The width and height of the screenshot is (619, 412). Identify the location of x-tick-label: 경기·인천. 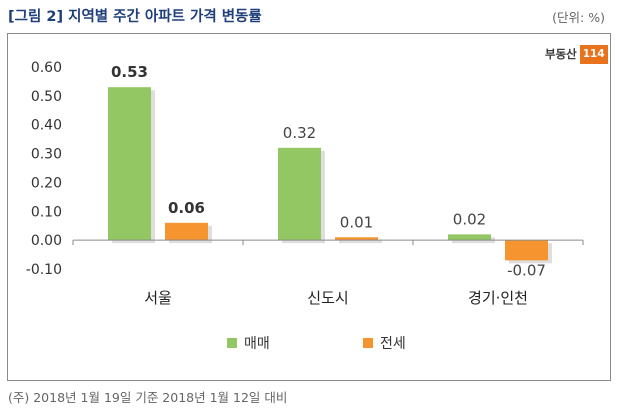
(498, 298).